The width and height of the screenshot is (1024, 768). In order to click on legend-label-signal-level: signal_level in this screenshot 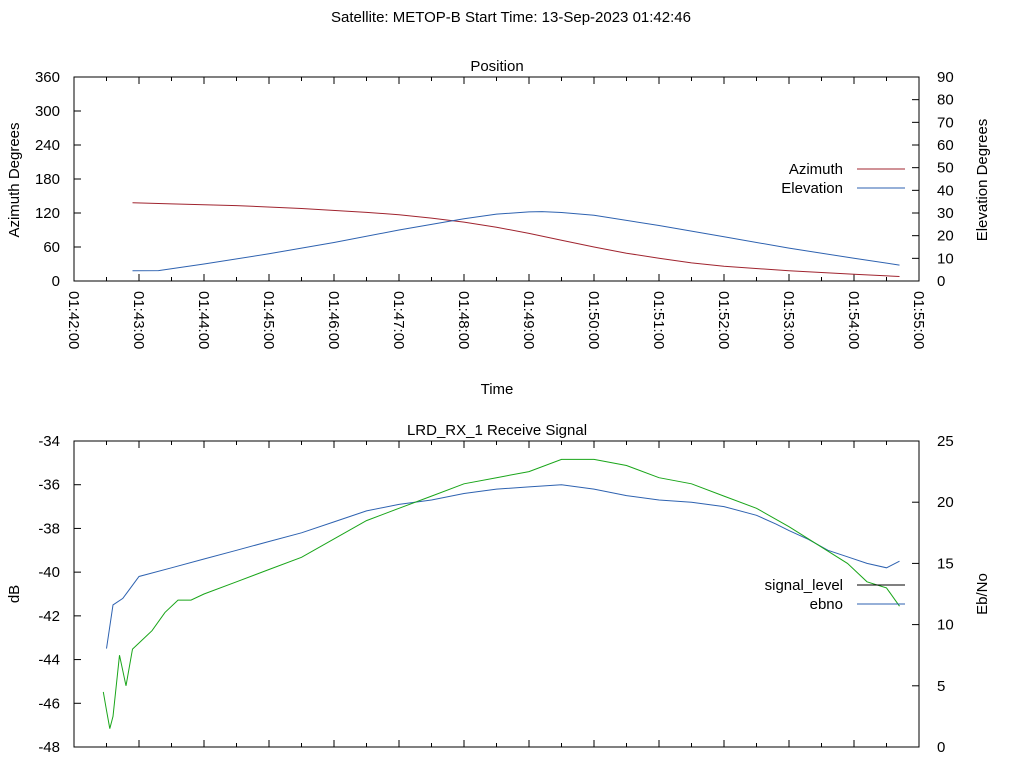, I will do `click(804, 585)`.